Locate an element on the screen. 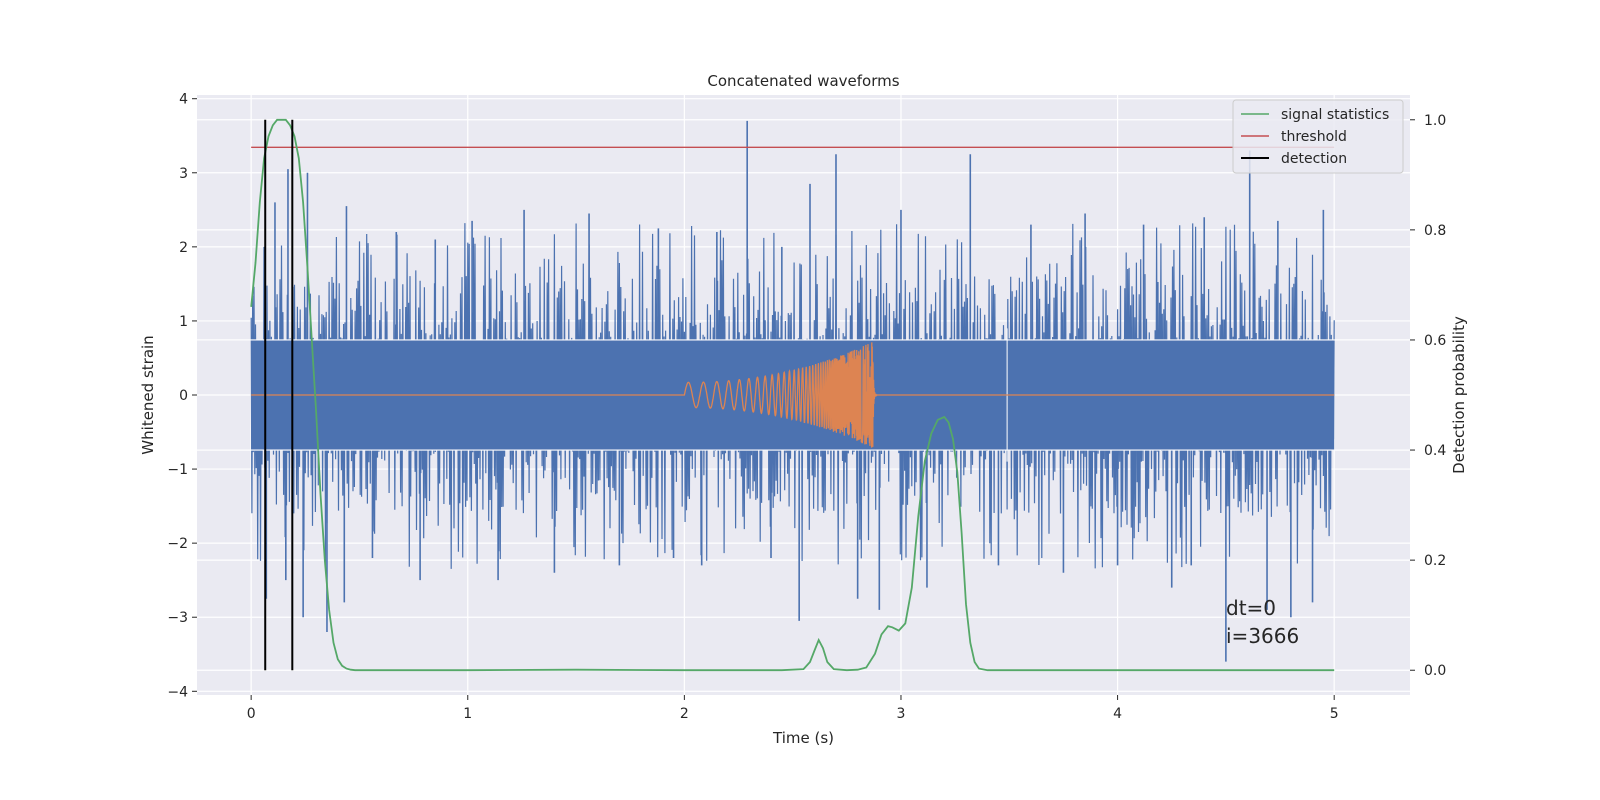 Image resolution: width=1600 pixels, height=800 pixels. chart-title: Concatenated waveforms is located at coordinates (803, 81).